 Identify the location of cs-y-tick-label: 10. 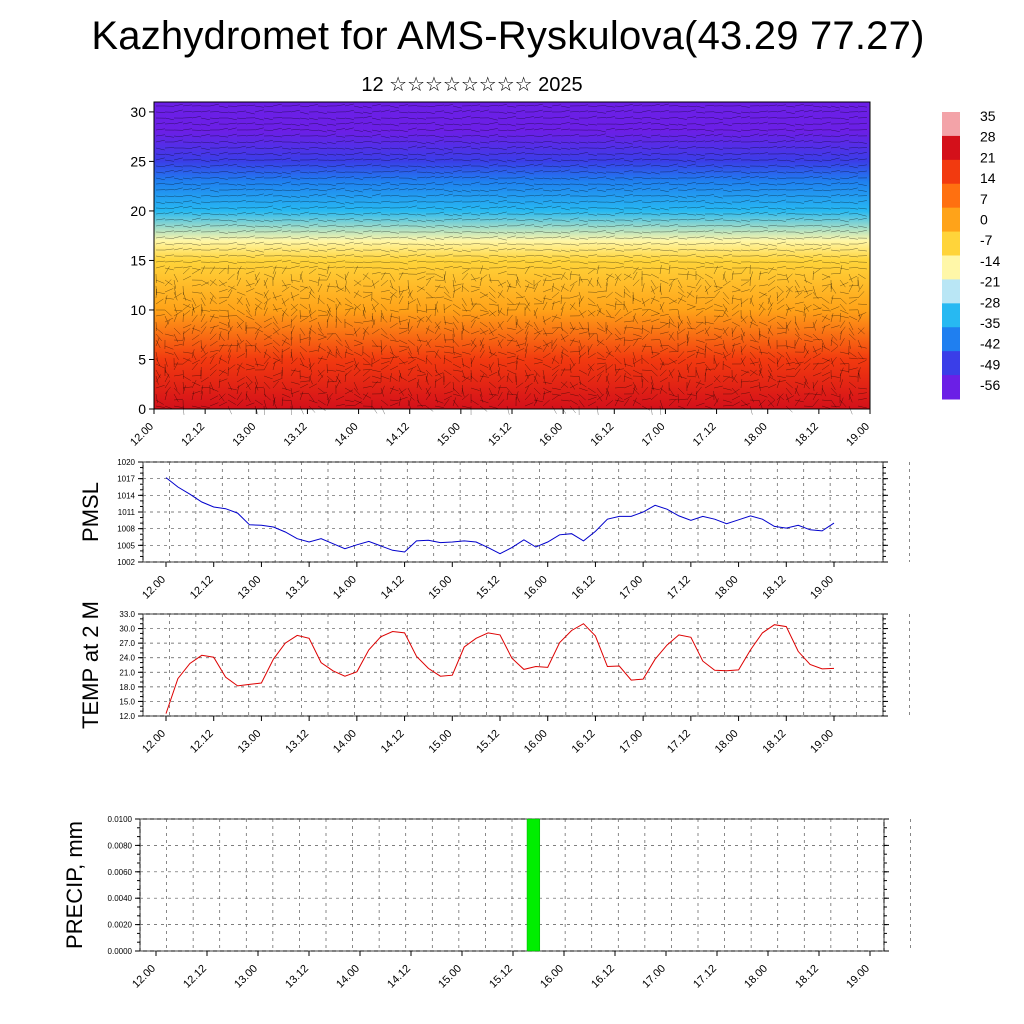
(138, 310).